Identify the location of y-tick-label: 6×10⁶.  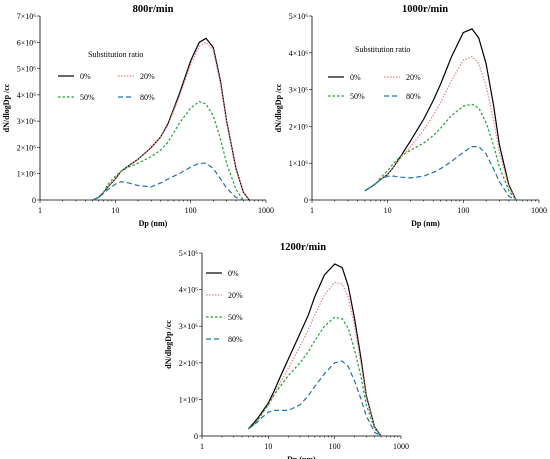
(27, 42).